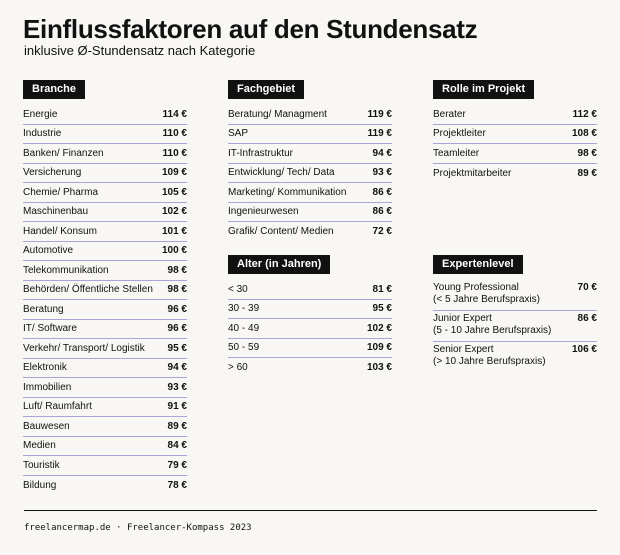 The height and width of the screenshot is (555, 620). Describe the element at coordinates (462, 318) in the screenshot. I see `item-label: Junior Expert` at that location.